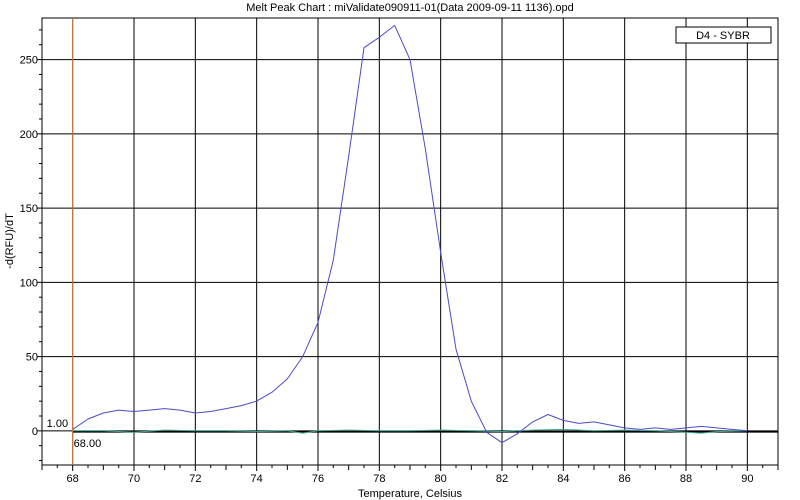 This screenshot has height=500, width=800. I want to click on y-tick-label: 50, so click(32, 358).